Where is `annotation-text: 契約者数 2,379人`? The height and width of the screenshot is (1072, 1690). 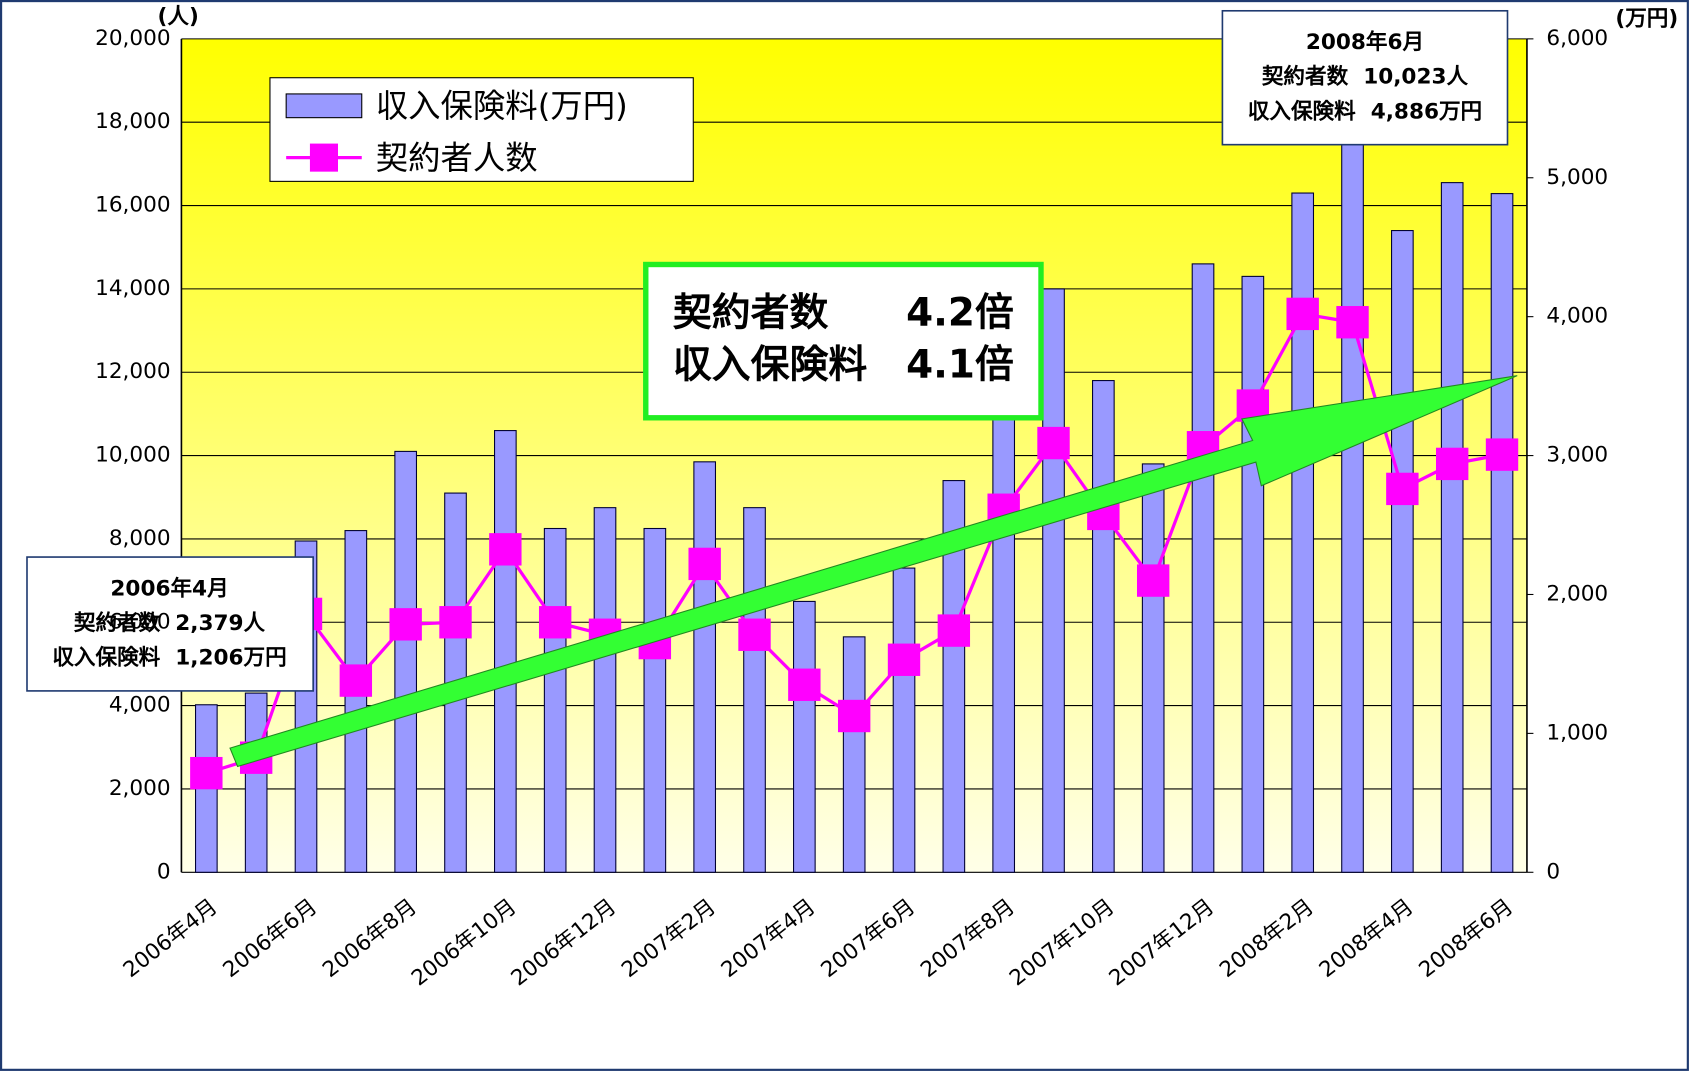
annotation-text: 契約者数 2,379人 is located at coordinates (169, 623).